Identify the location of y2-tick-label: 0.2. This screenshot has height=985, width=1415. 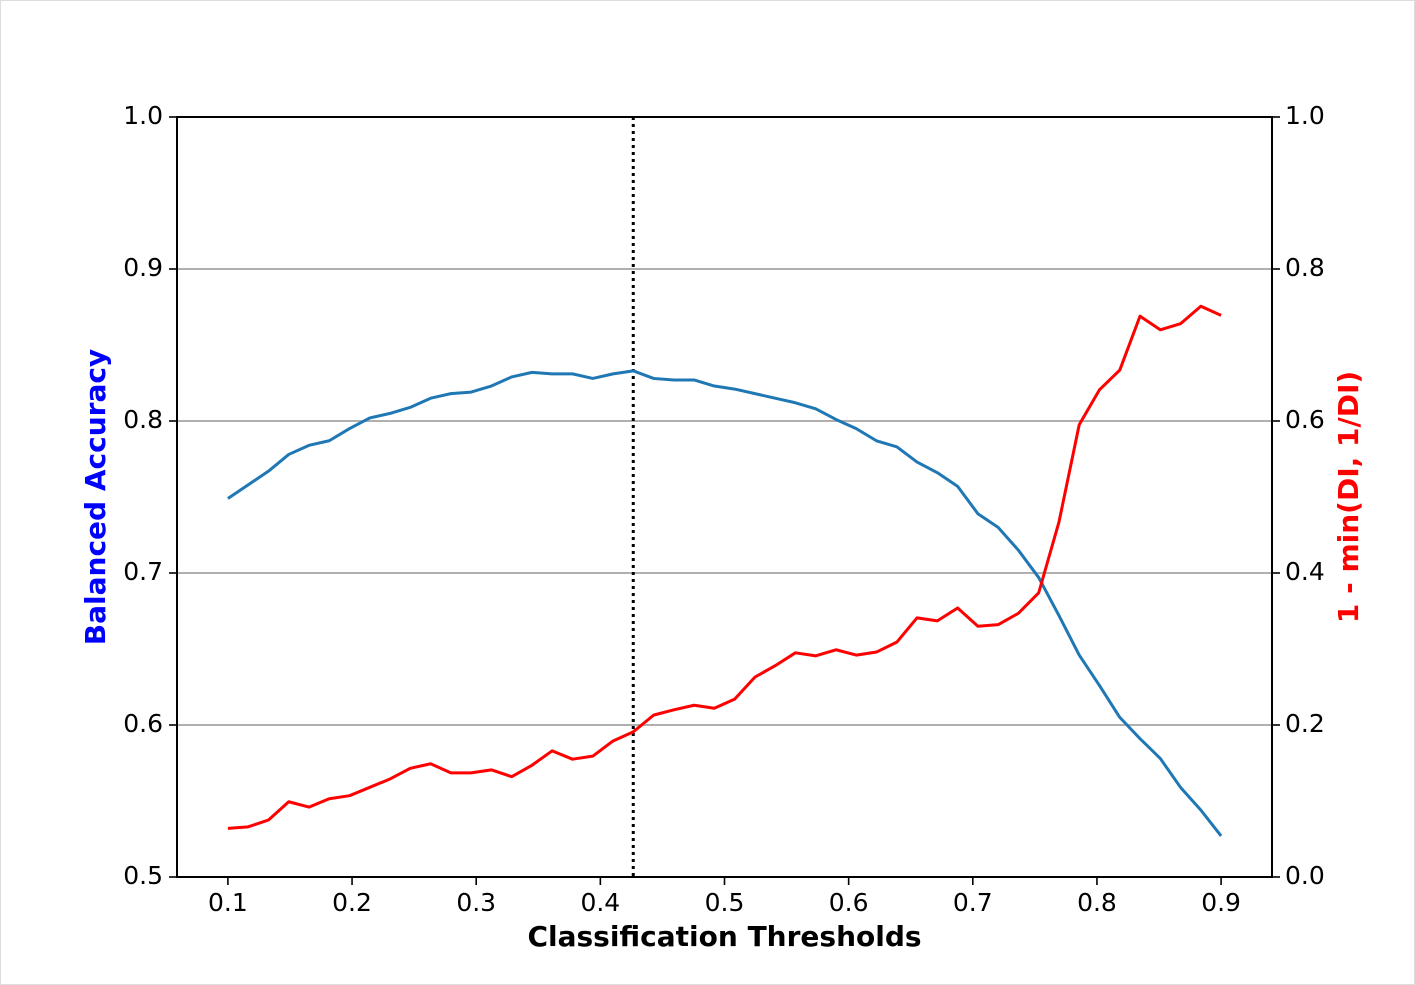
(1305, 723).